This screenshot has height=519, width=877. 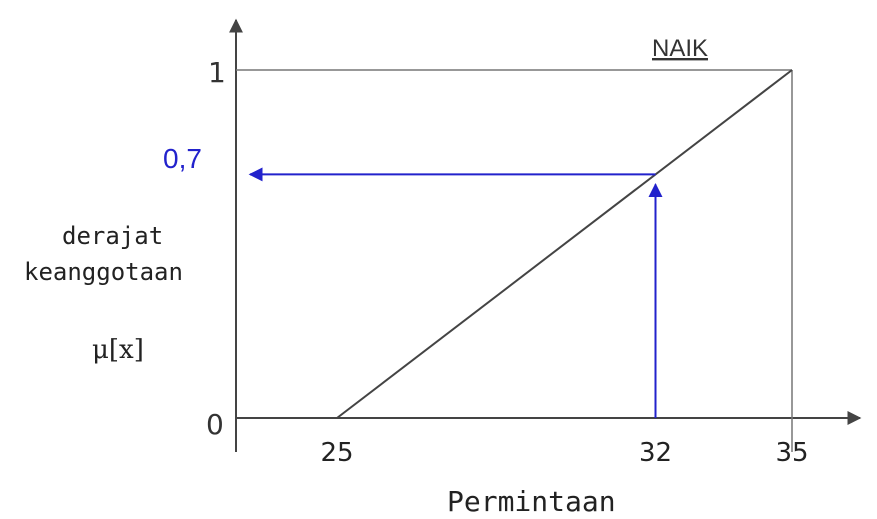 What do you see at coordinates (655, 453) in the screenshot?
I see `x-tick-label-32: 32` at bounding box center [655, 453].